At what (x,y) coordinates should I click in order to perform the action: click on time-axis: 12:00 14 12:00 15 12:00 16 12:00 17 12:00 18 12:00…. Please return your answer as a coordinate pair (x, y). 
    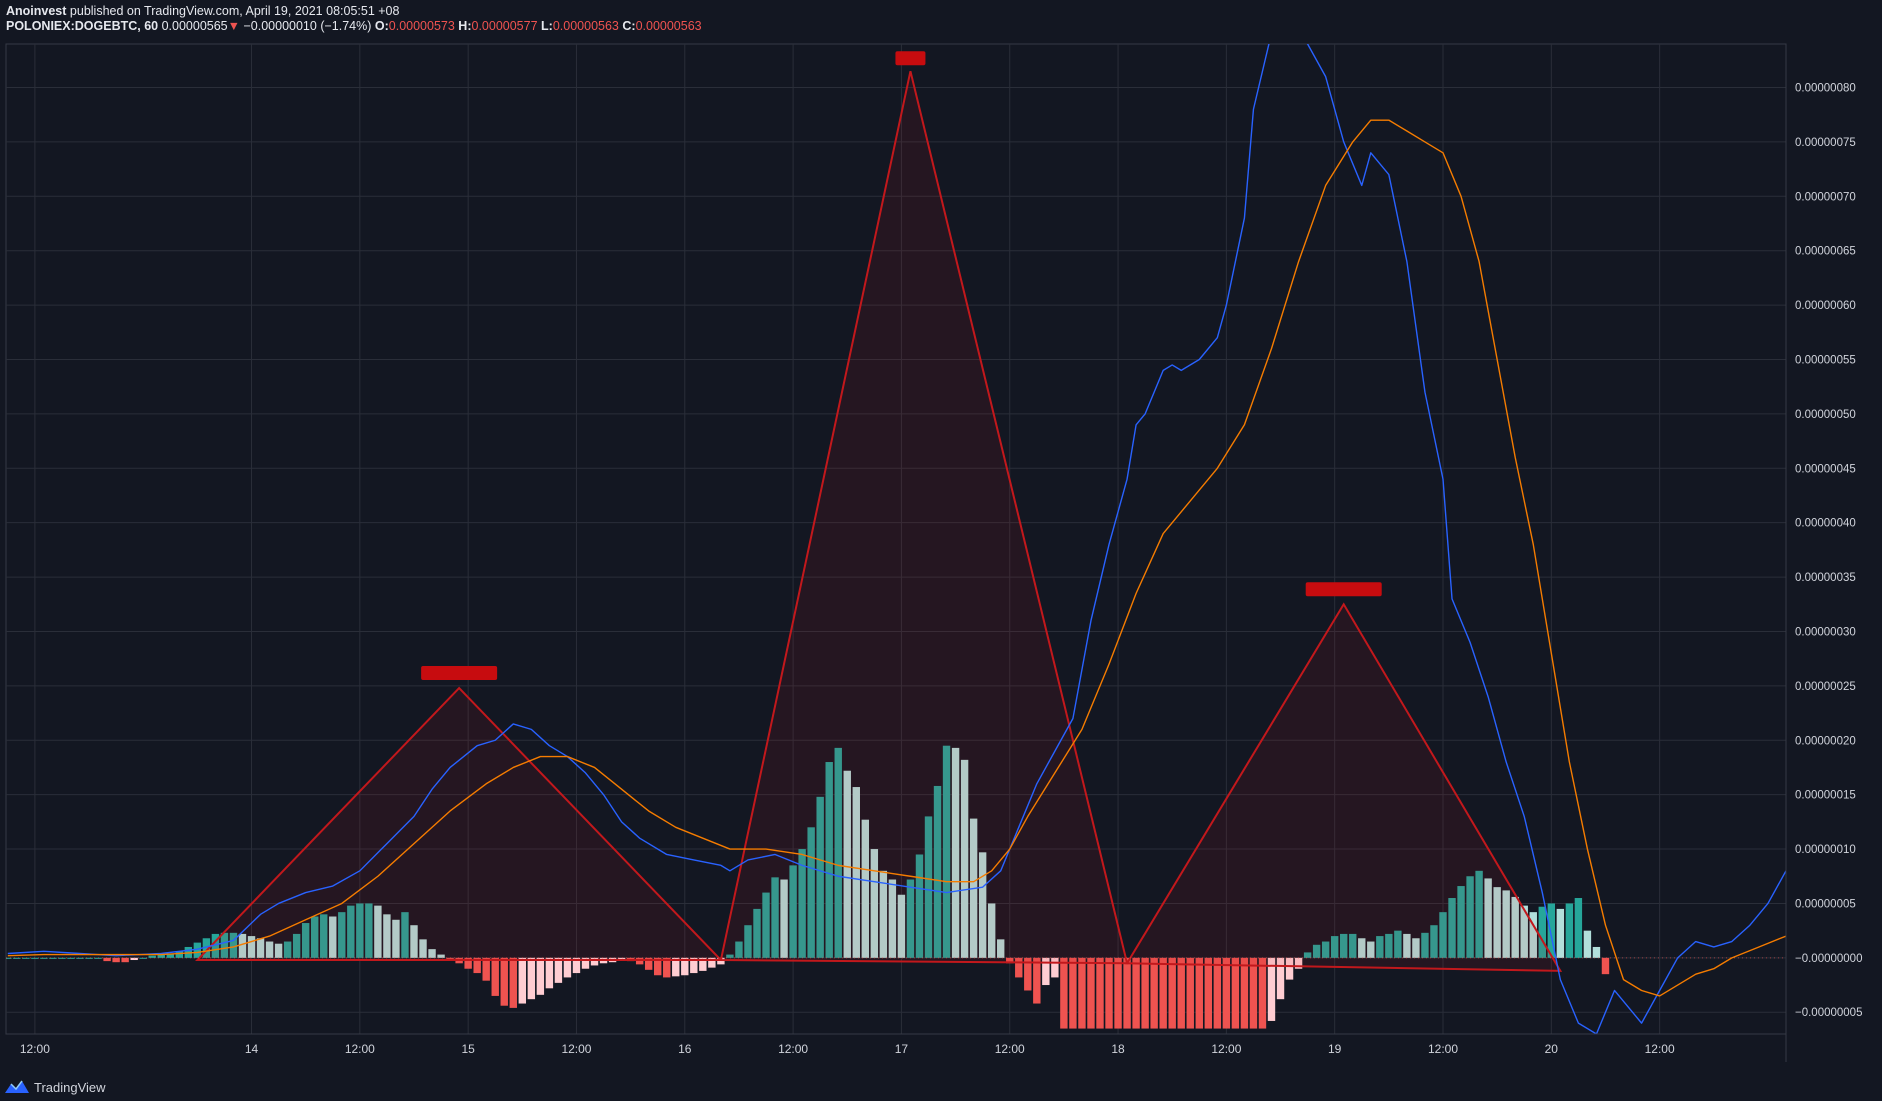
    Looking at the image, I should click on (847, 1049).